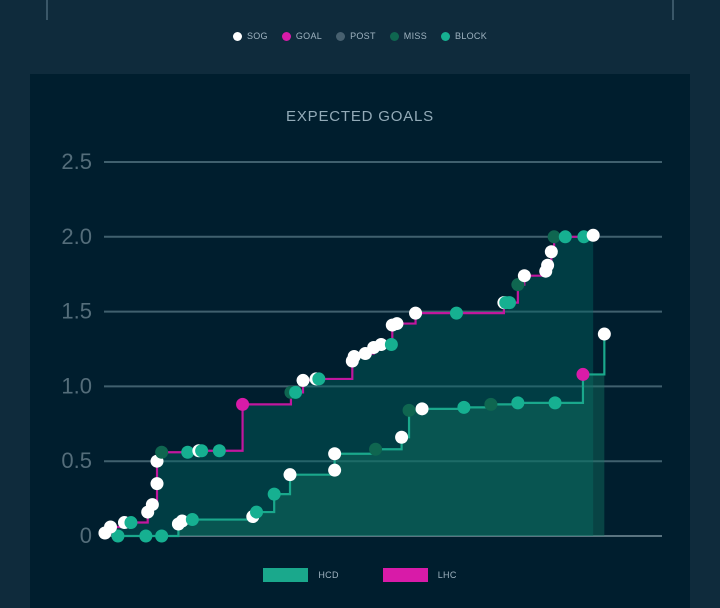 This screenshot has width=720, height=608. I want to click on gray-dot-icon, so click(341, 36).